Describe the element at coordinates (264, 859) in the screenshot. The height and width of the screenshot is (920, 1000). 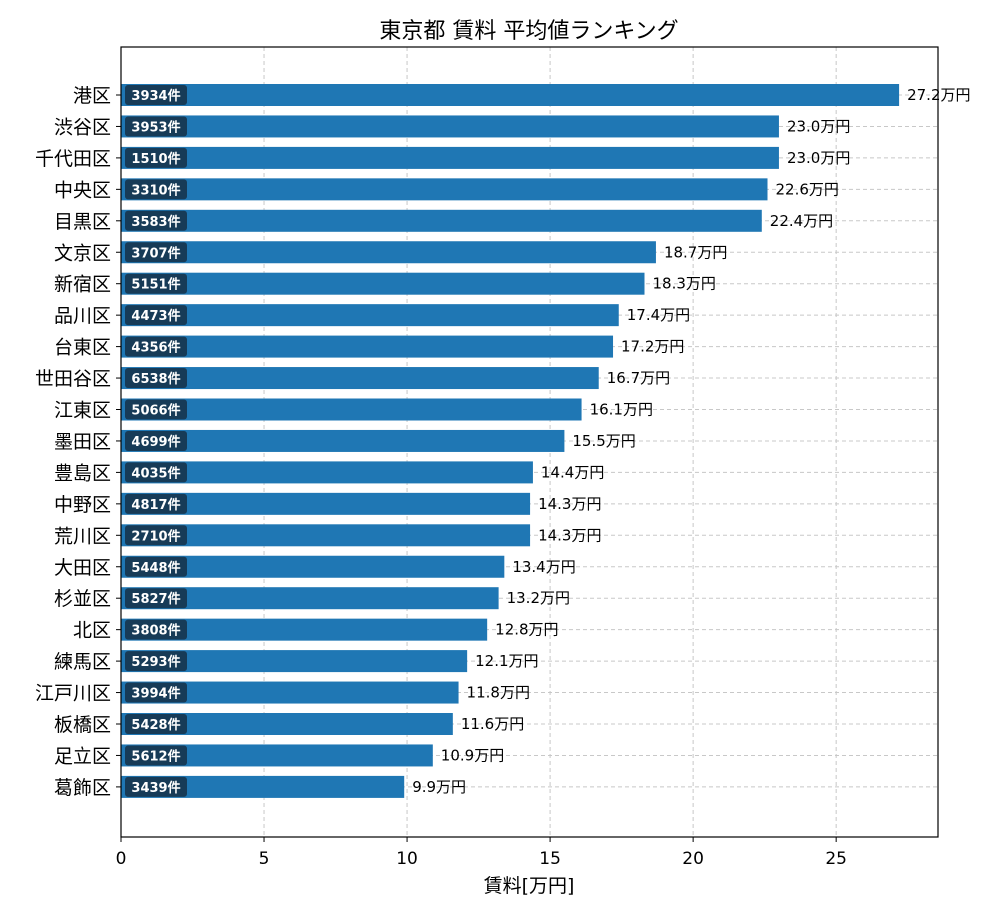
I see `x-tick-label: 5` at that location.